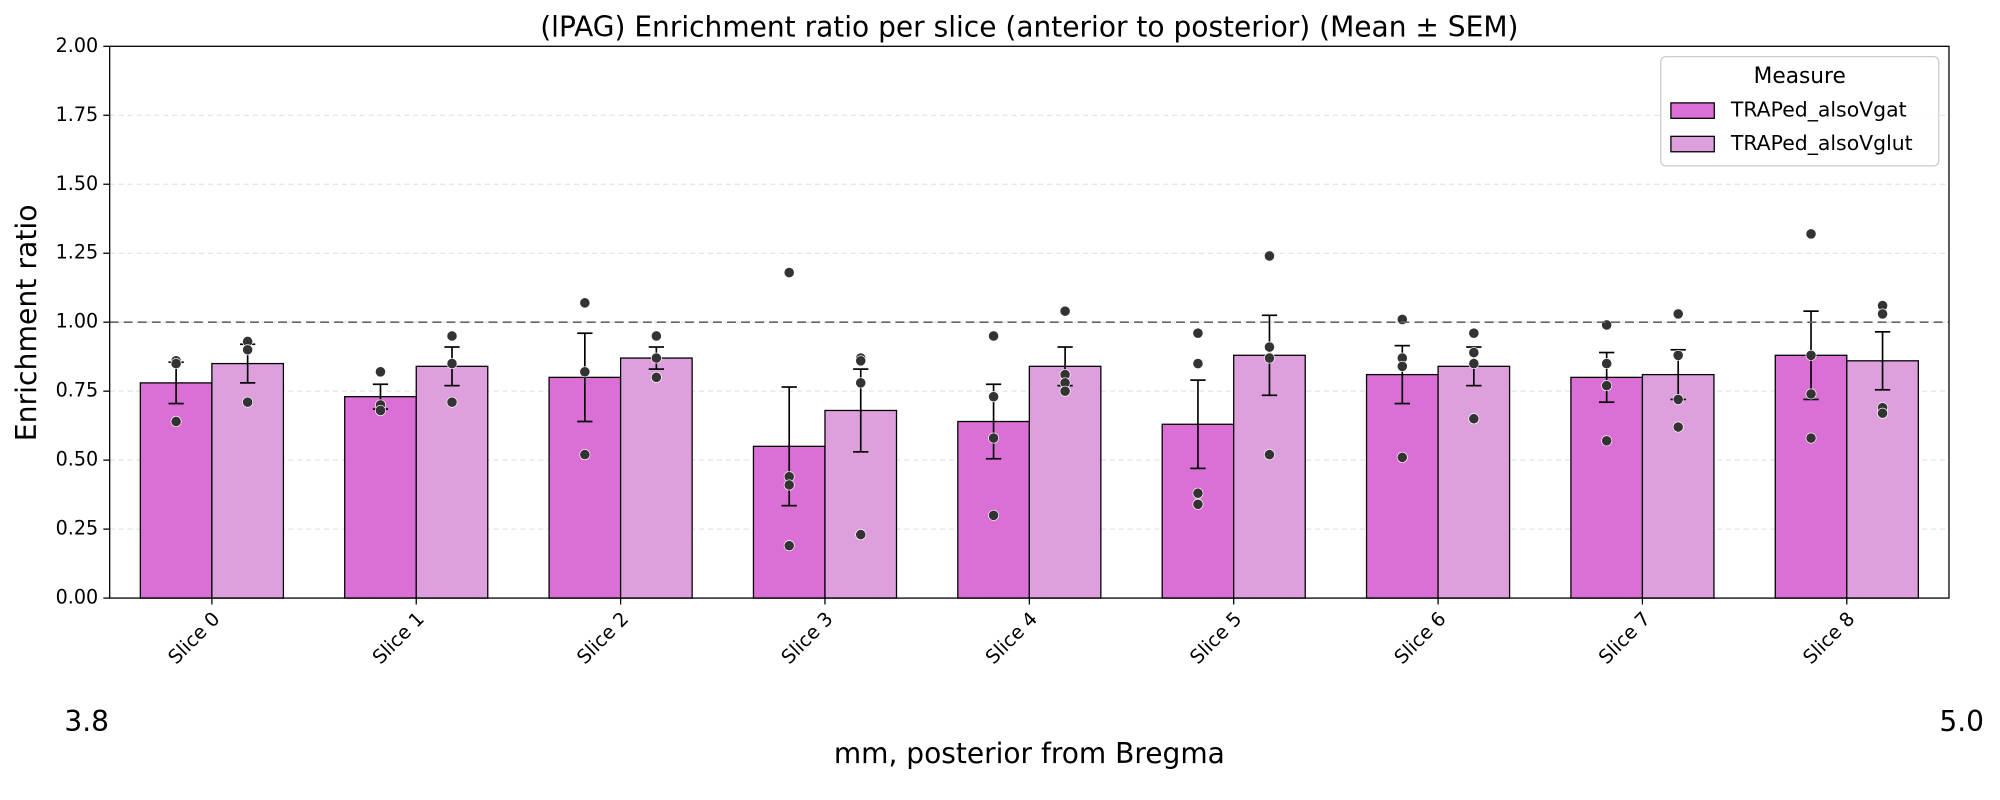 Image resolution: width=2000 pixels, height=800 pixels. Describe the element at coordinates (193, 637) in the screenshot. I see `x-tick-label: Slice 0` at that location.